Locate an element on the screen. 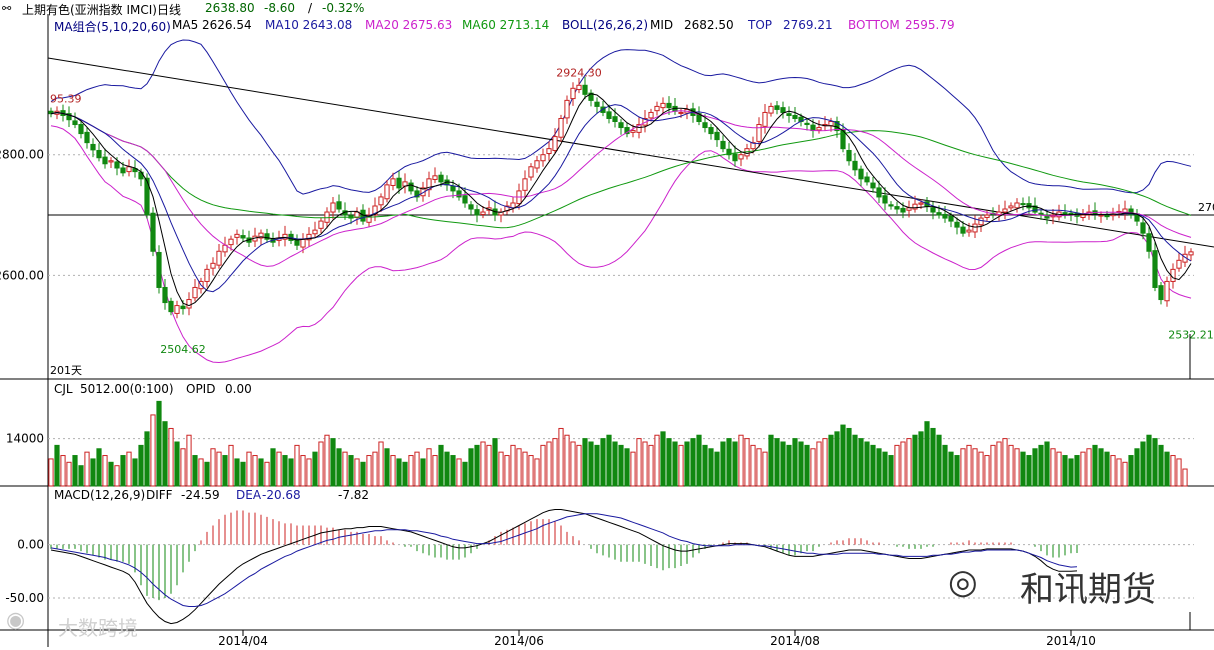 The width and height of the screenshot is (1214, 650). price-change: -8.60 is located at coordinates (280, 8).